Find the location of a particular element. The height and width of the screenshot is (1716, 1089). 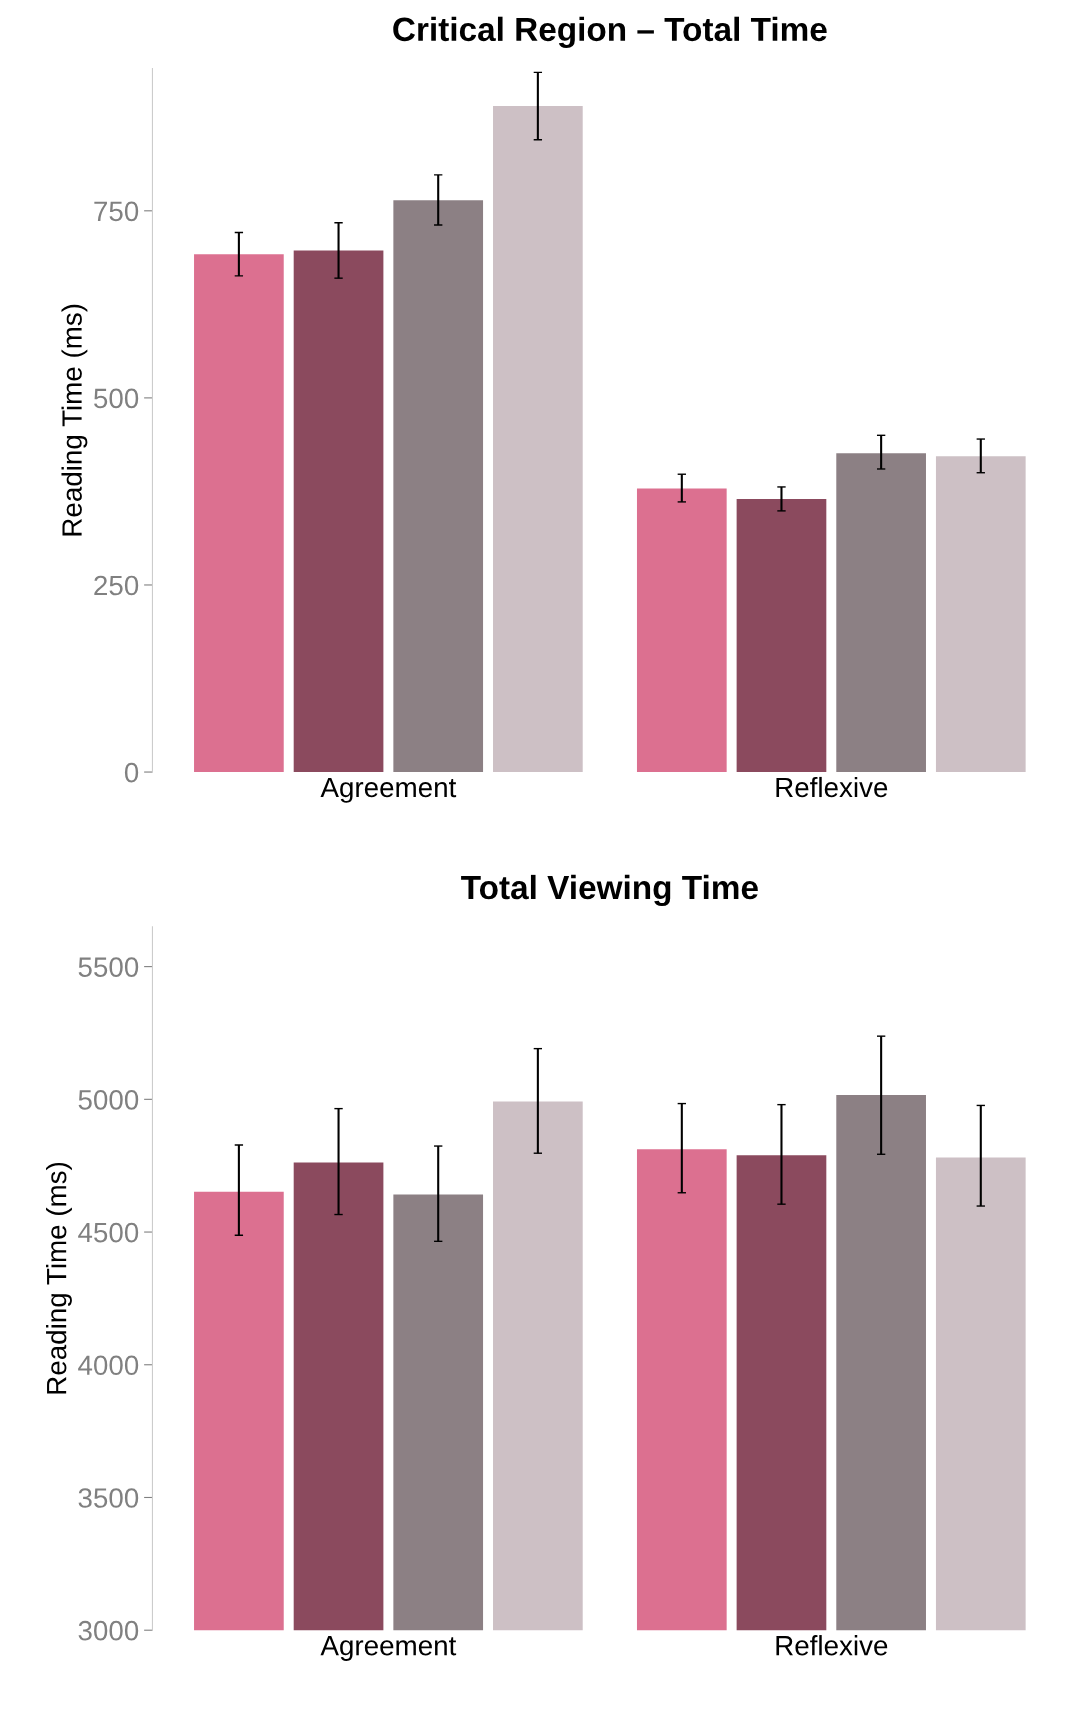

y-tick-label: 3000 is located at coordinates (108, 1630).